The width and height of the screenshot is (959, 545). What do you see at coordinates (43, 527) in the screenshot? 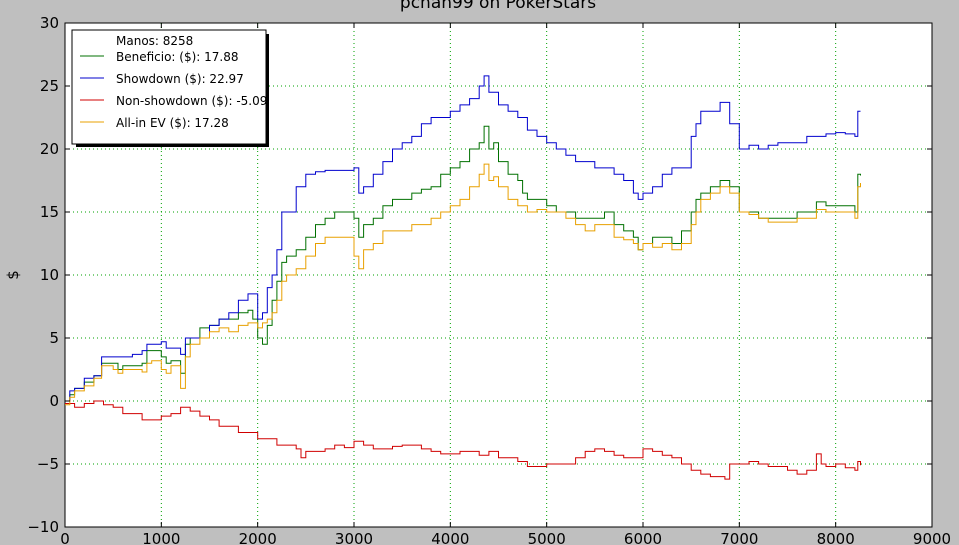
I see `y-tick-label: −10` at bounding box center [43, 527].